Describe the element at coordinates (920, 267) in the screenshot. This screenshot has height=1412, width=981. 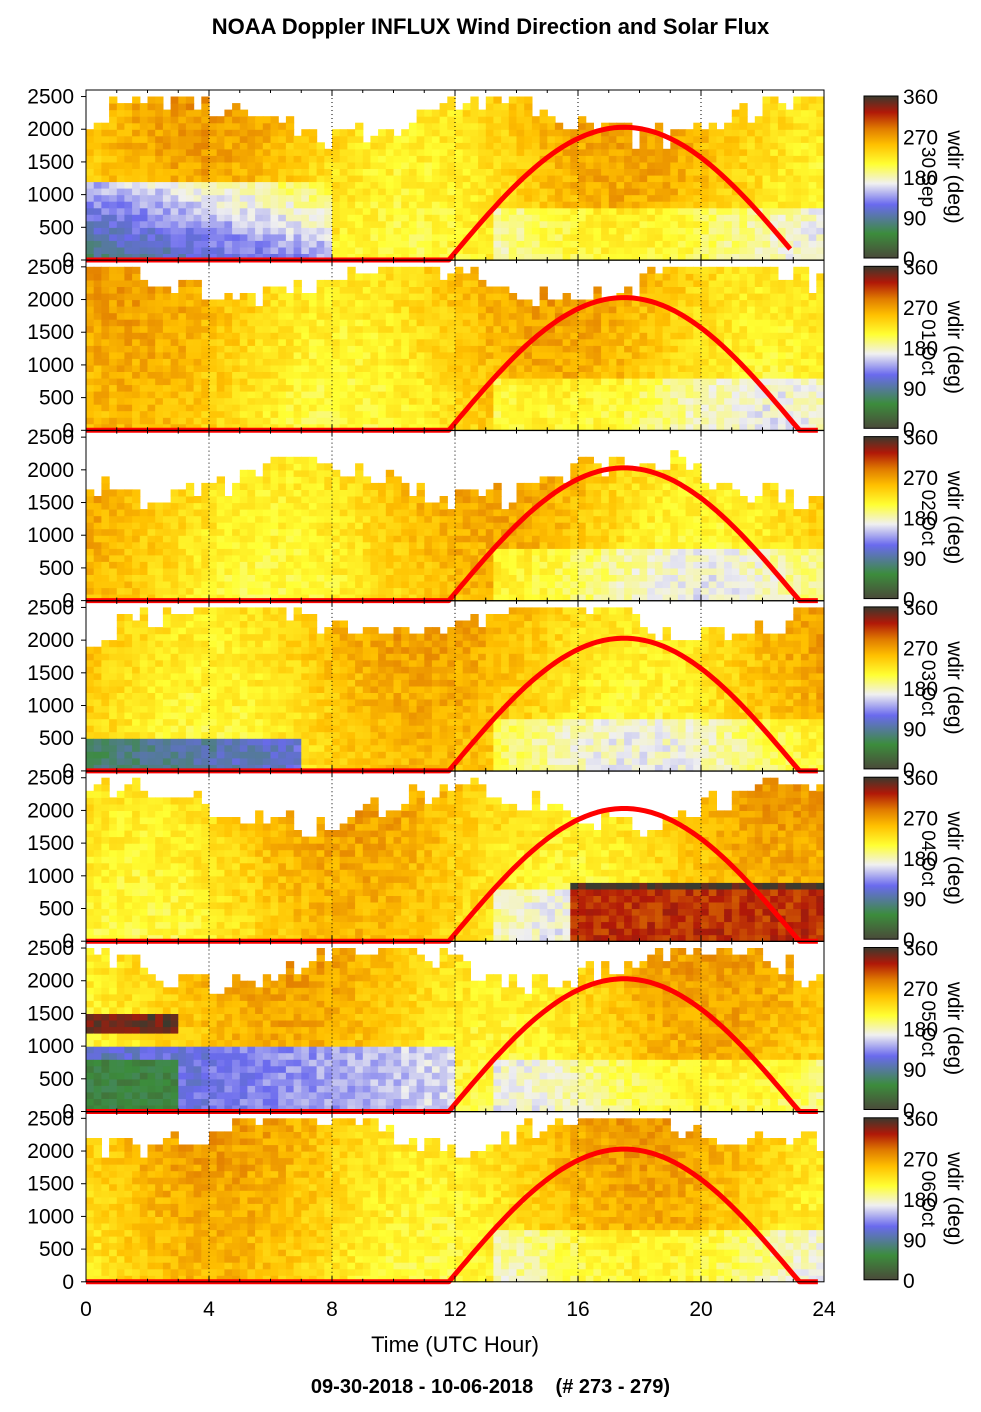
I see `colorbar-tick-label: 360` at that location.